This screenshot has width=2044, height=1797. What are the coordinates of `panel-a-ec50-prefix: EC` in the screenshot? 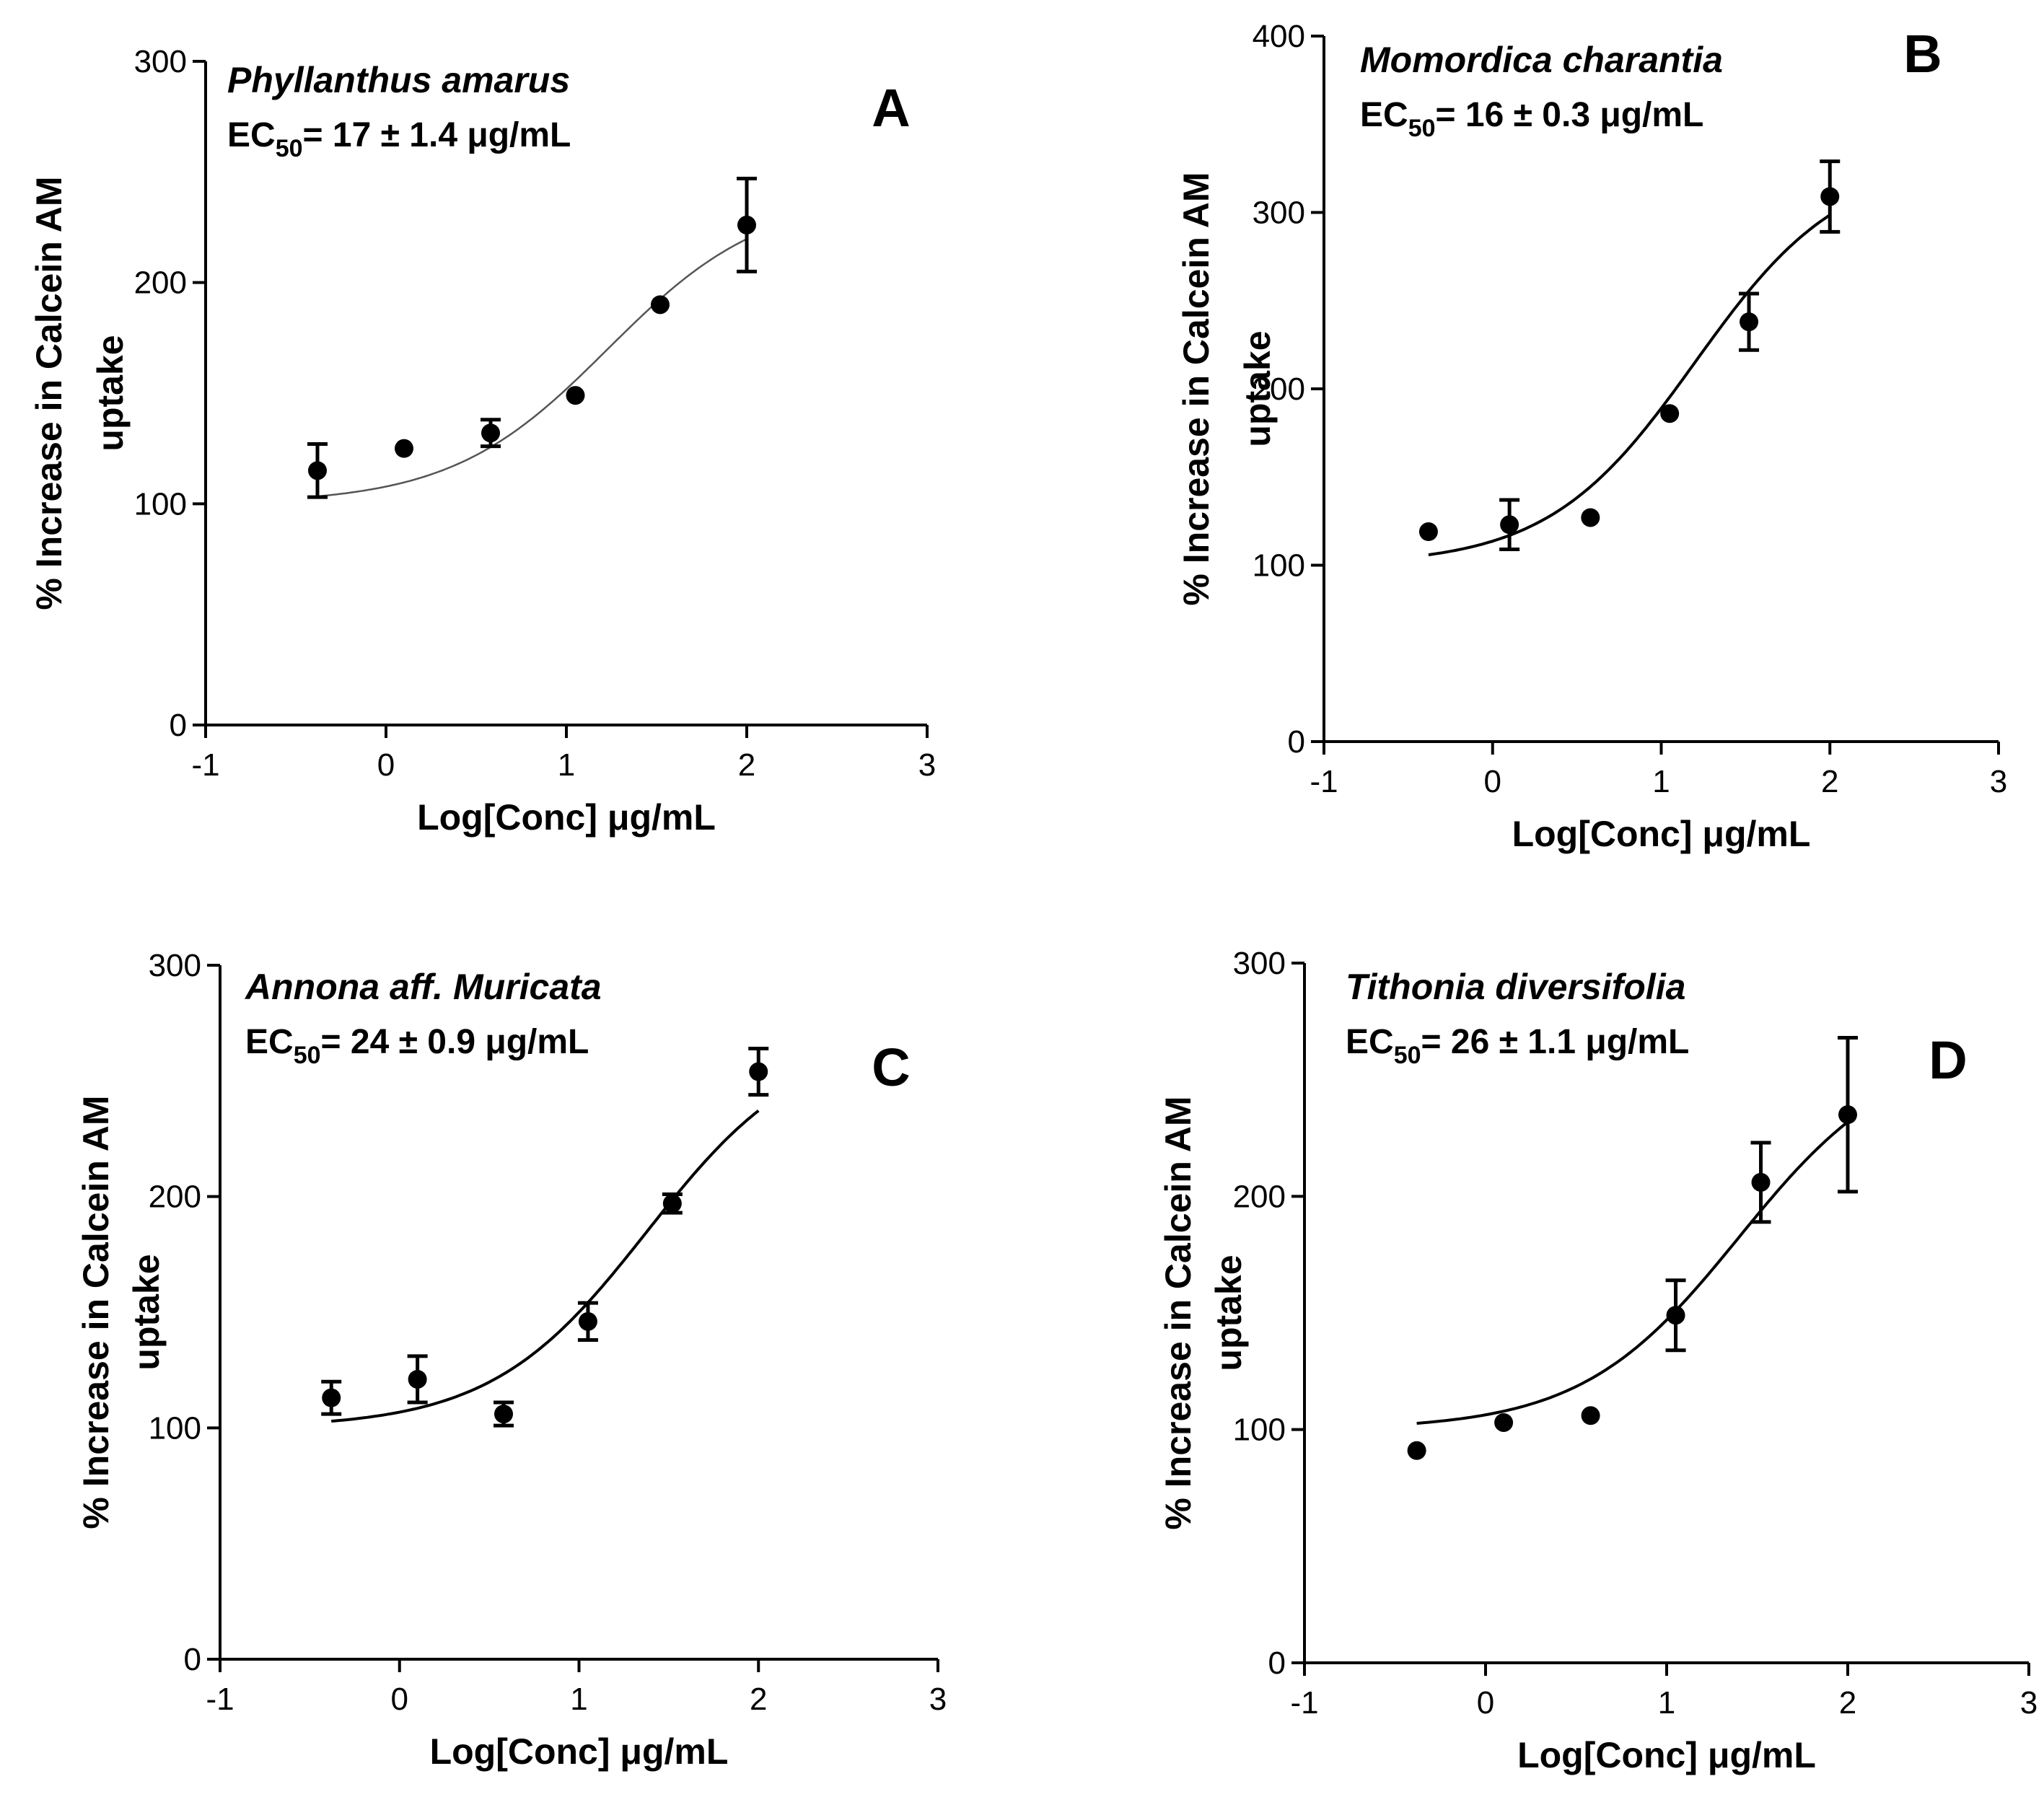 It's located at (251, 135).